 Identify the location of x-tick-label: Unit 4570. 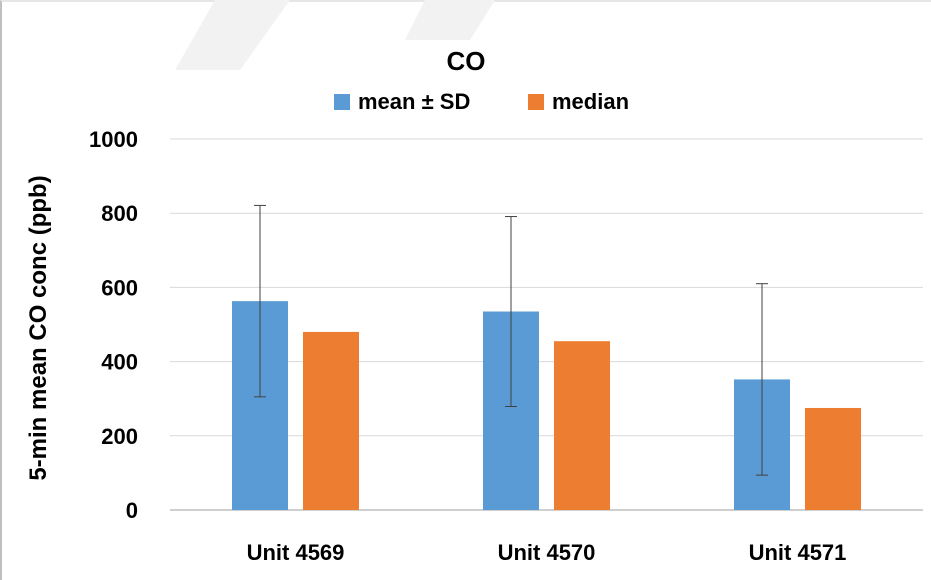
(547, 552).